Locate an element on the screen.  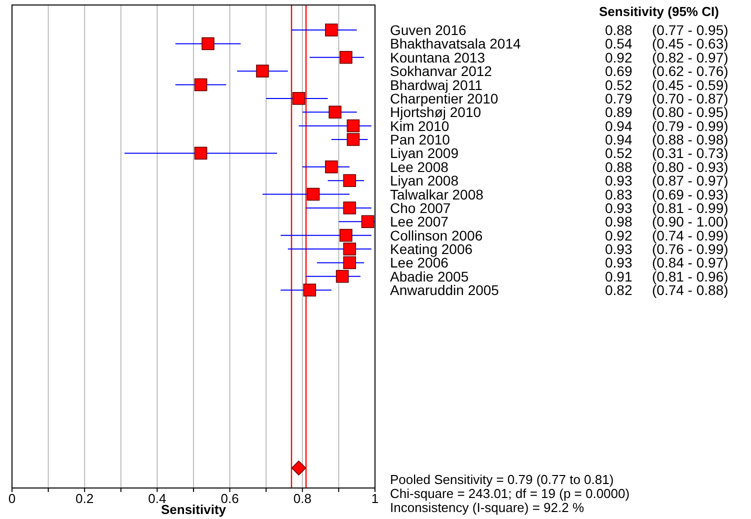
y-tick-label: Lee 2007 is located at coordinates (419, 222).